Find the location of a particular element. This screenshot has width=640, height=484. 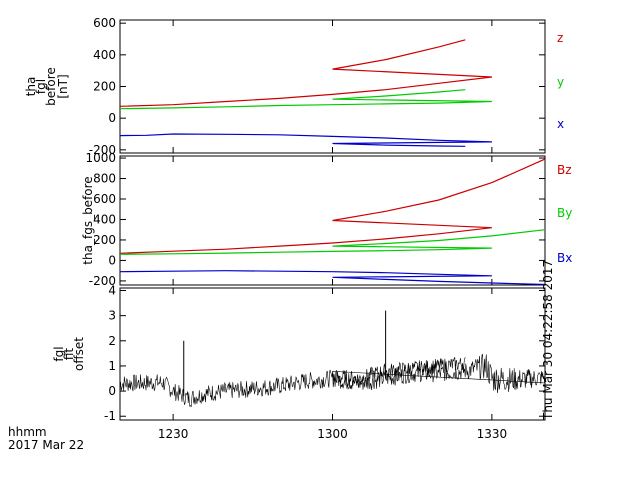

y-axis-label-line: [nT] is located at coordinates (63, 86).